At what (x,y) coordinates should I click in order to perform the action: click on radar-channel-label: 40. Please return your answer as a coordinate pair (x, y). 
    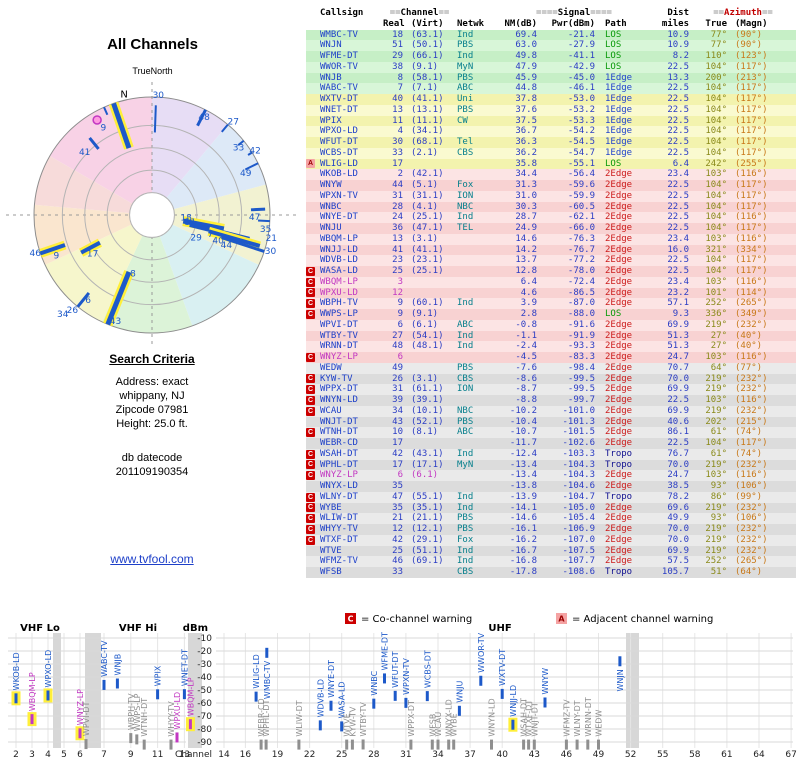
    Looking at the image, I should click on (218, 241).